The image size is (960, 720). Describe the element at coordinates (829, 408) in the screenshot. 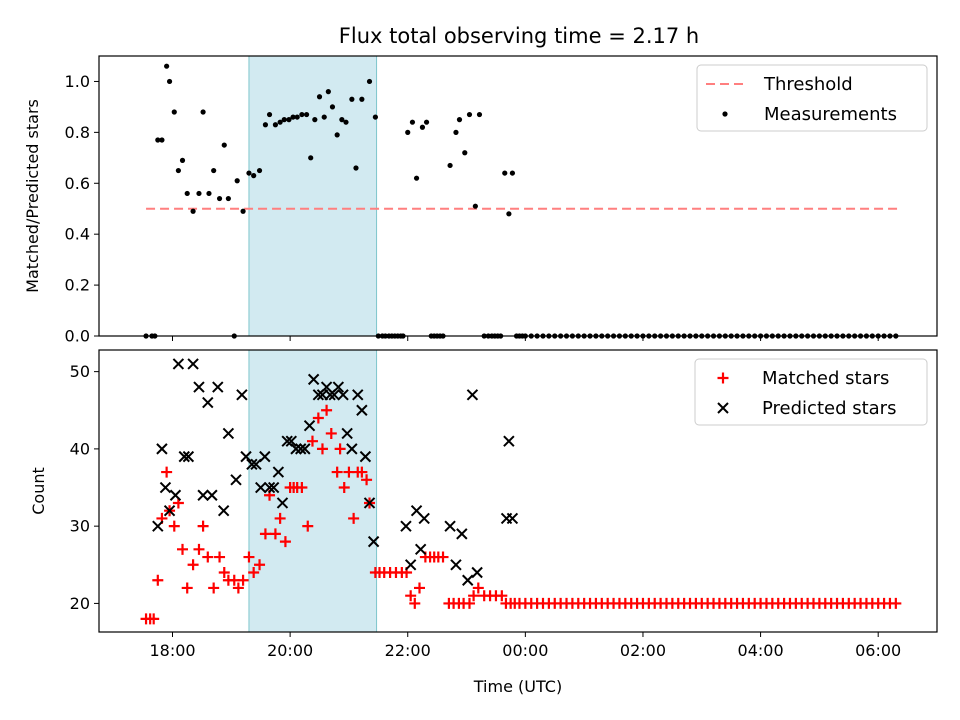

I see `bottom-legend-label-1: Predicted stars` at that location.